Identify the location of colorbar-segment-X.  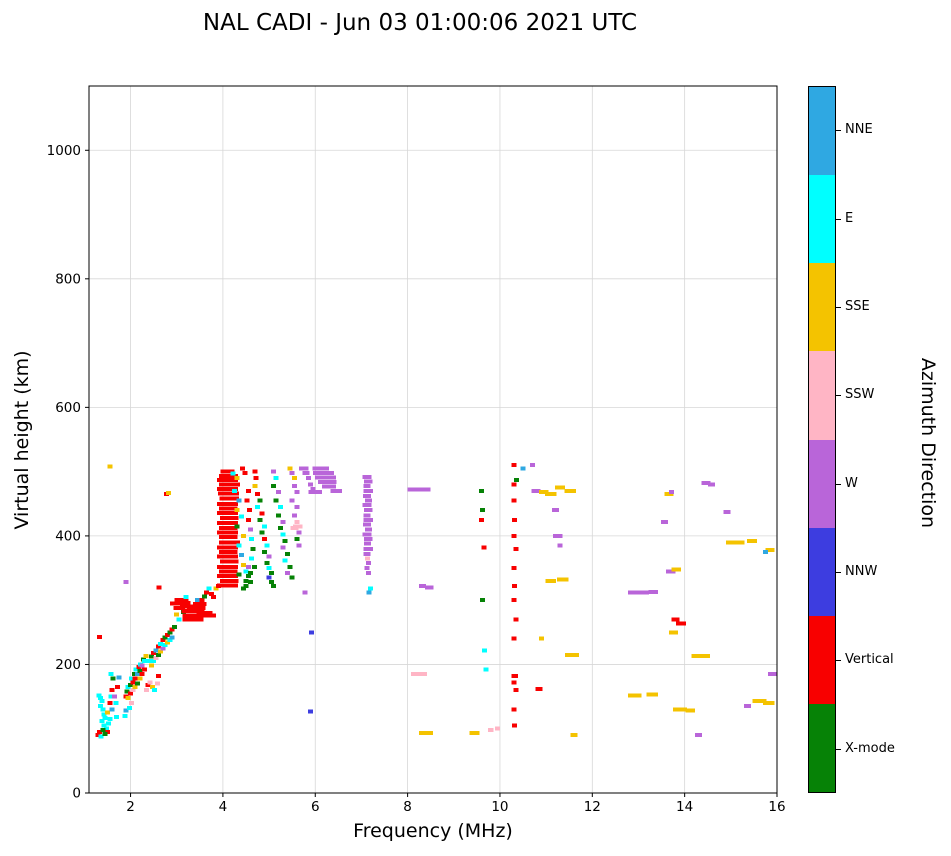
(822, 747).